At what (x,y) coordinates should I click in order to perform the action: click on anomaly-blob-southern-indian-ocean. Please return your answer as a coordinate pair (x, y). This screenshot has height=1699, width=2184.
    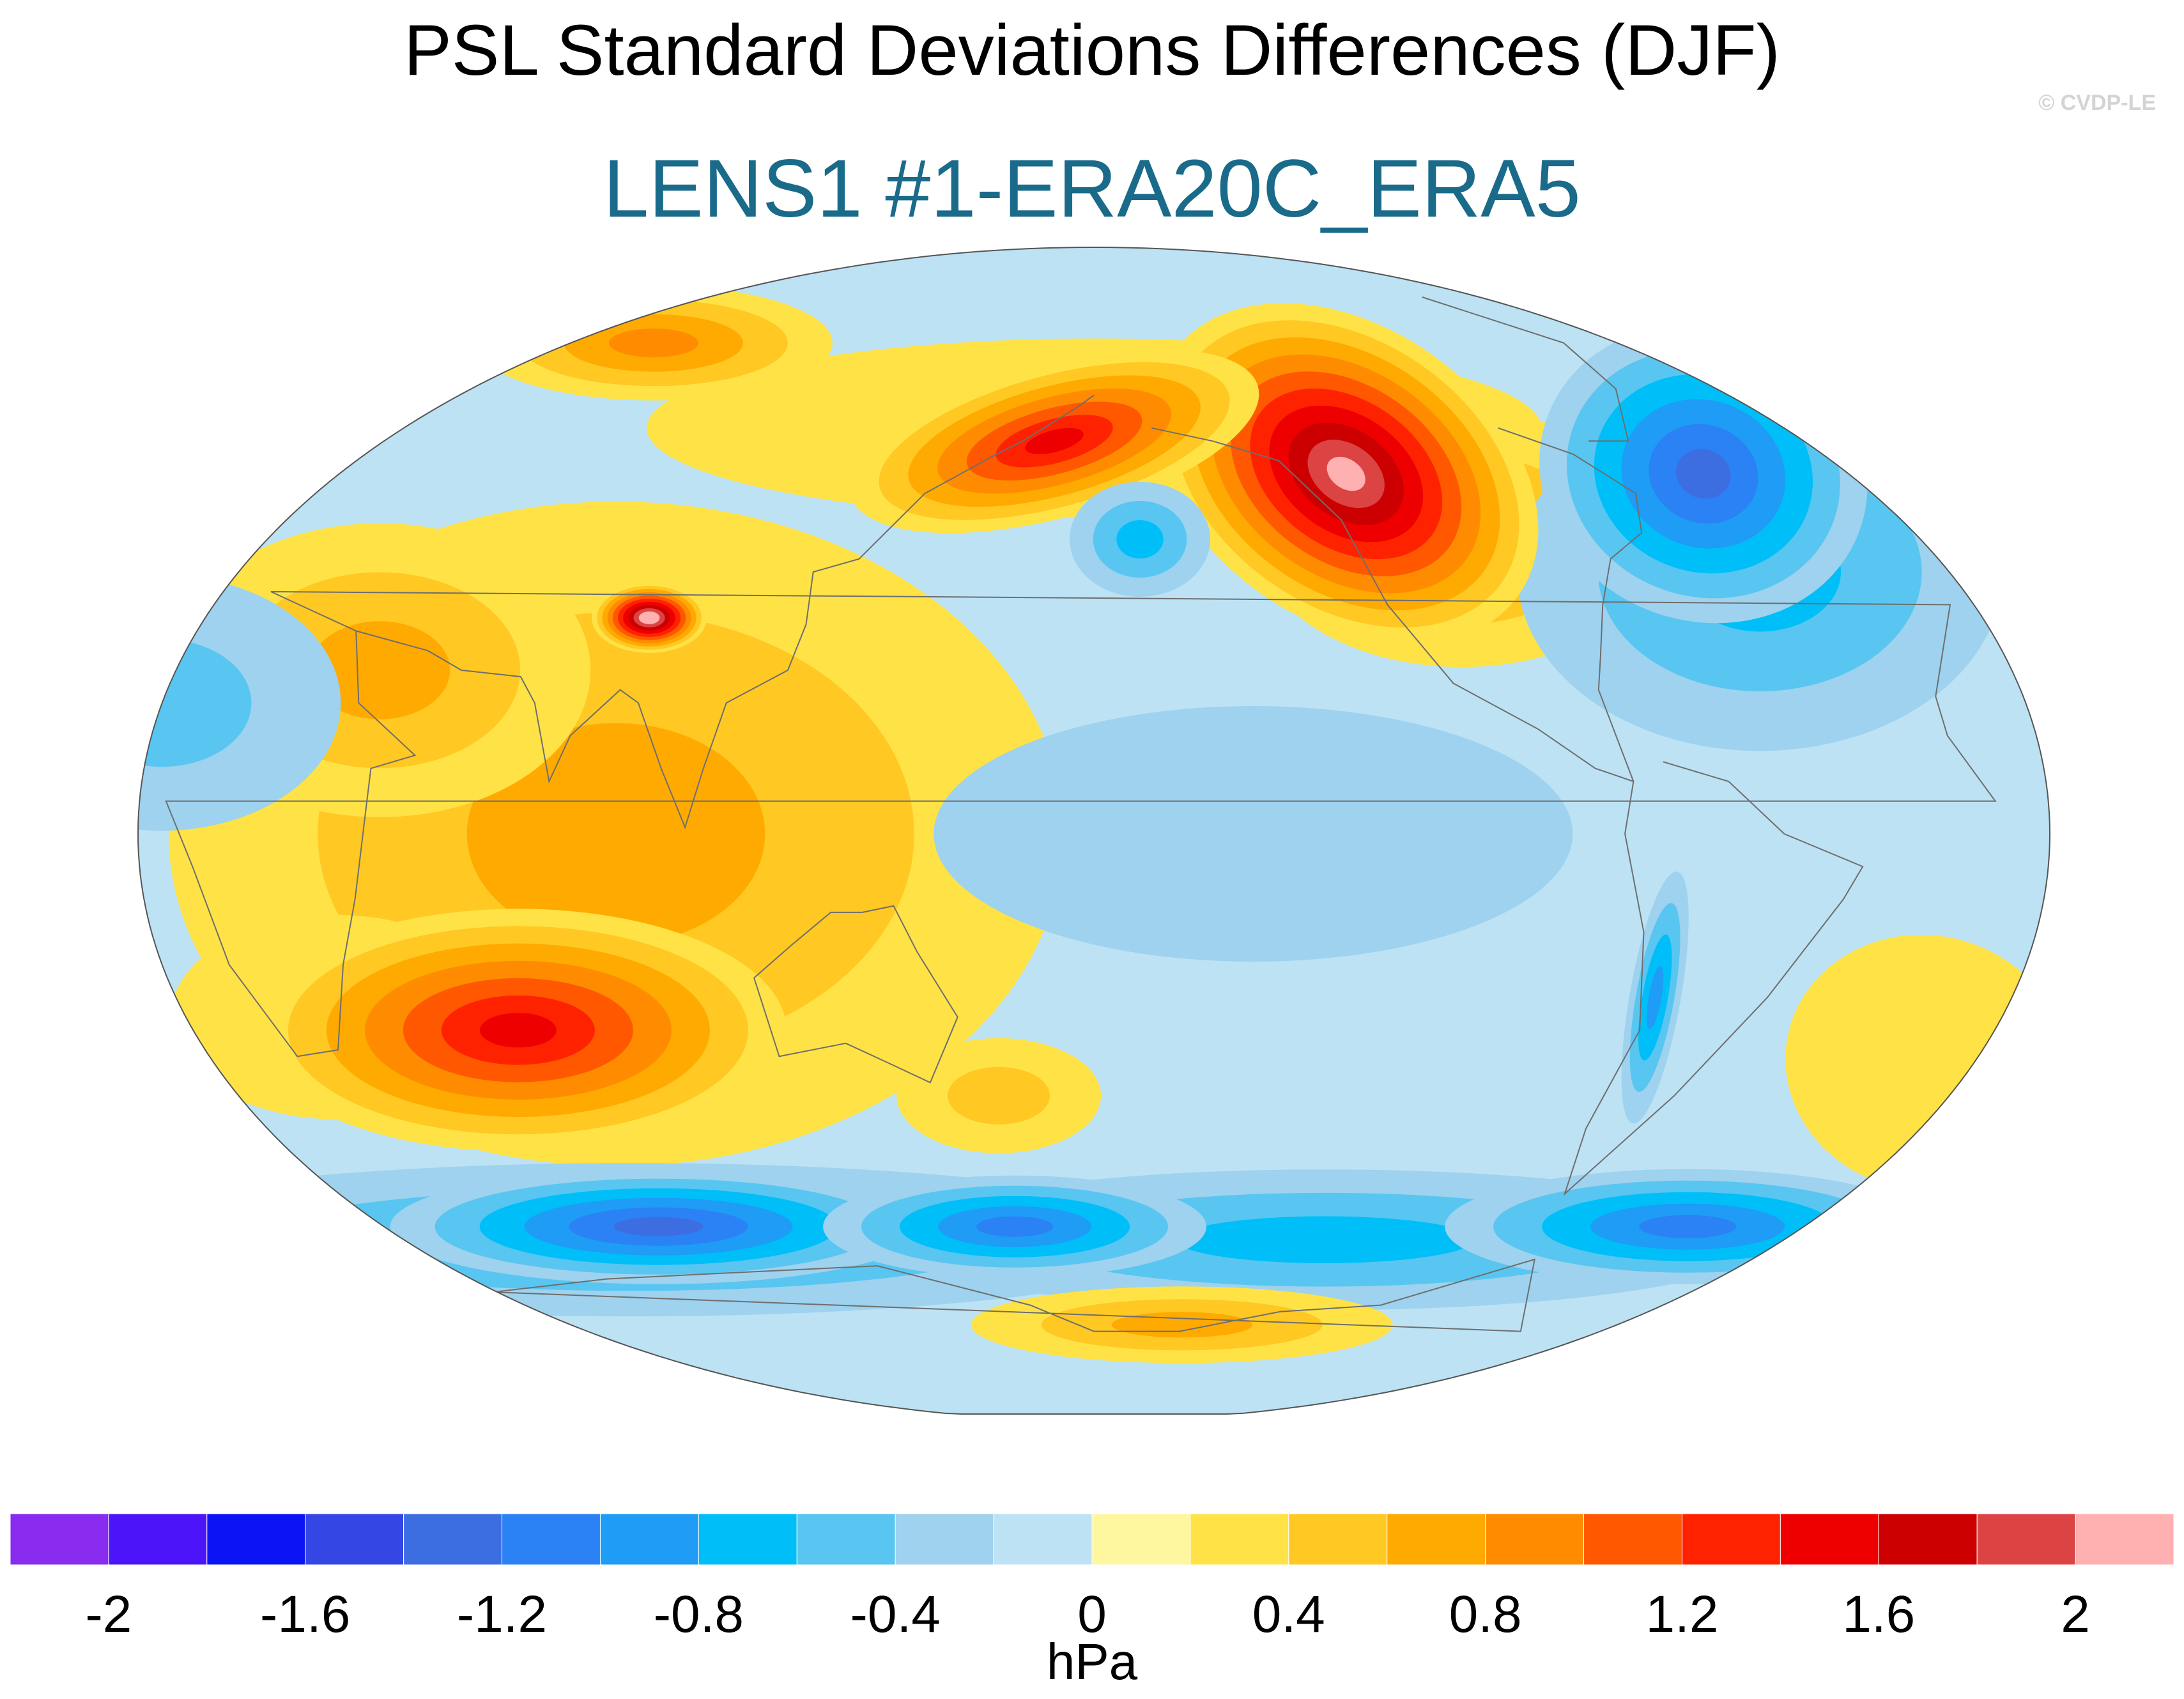
    Looking at the image, I should click on (518, 1030).